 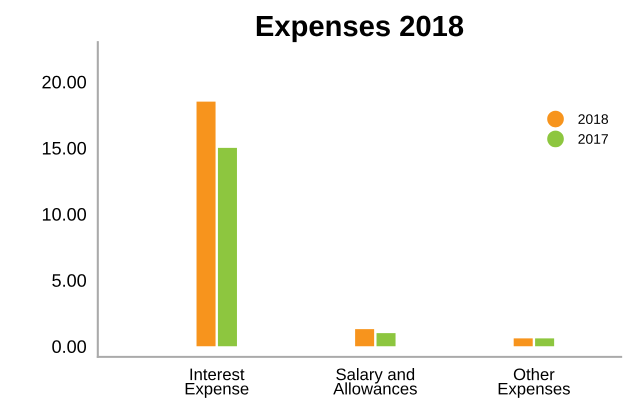 What do you see at coordinates (64, 148) in the screenshot?
I see `y-tick-label: 15.00` at bounding box center [64, 148].